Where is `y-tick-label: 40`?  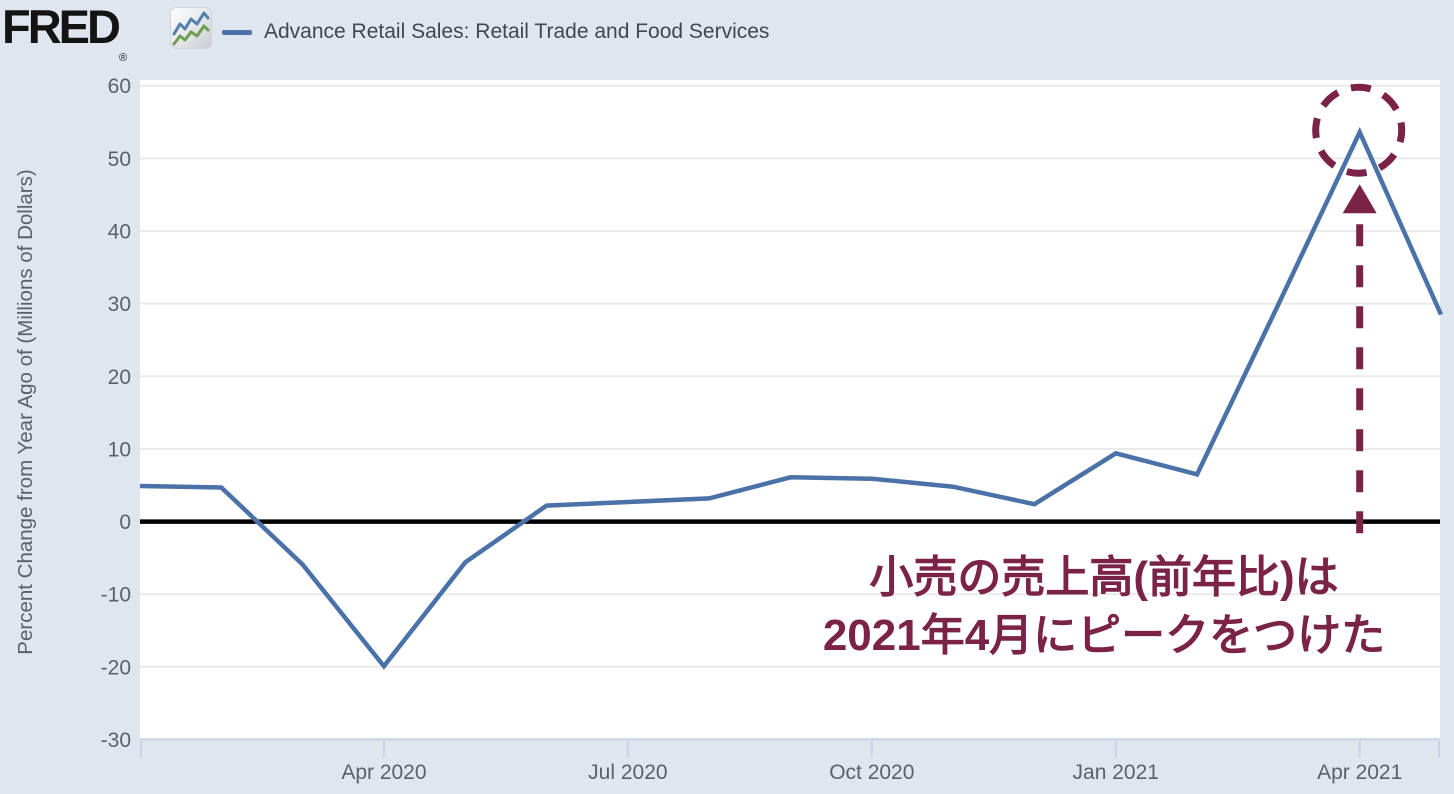 y-tick-label: 40 is located at coordinates (119, 232).